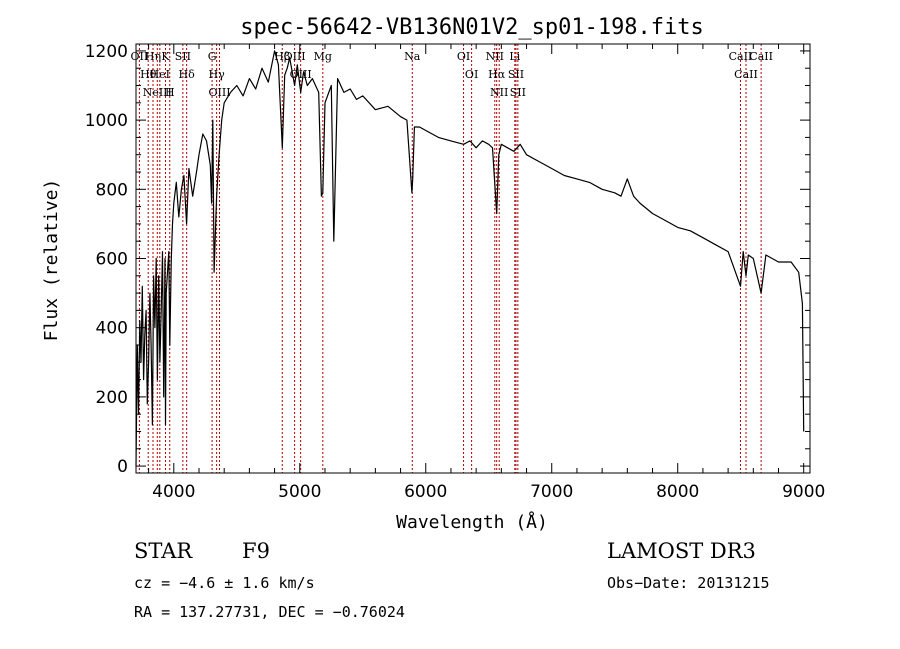 The image size is (900, 649). What do you see at coordinates (106, 52) in the screenshot?
I see `y-tick-label-6: 1200` at bounding box center [106, 52].